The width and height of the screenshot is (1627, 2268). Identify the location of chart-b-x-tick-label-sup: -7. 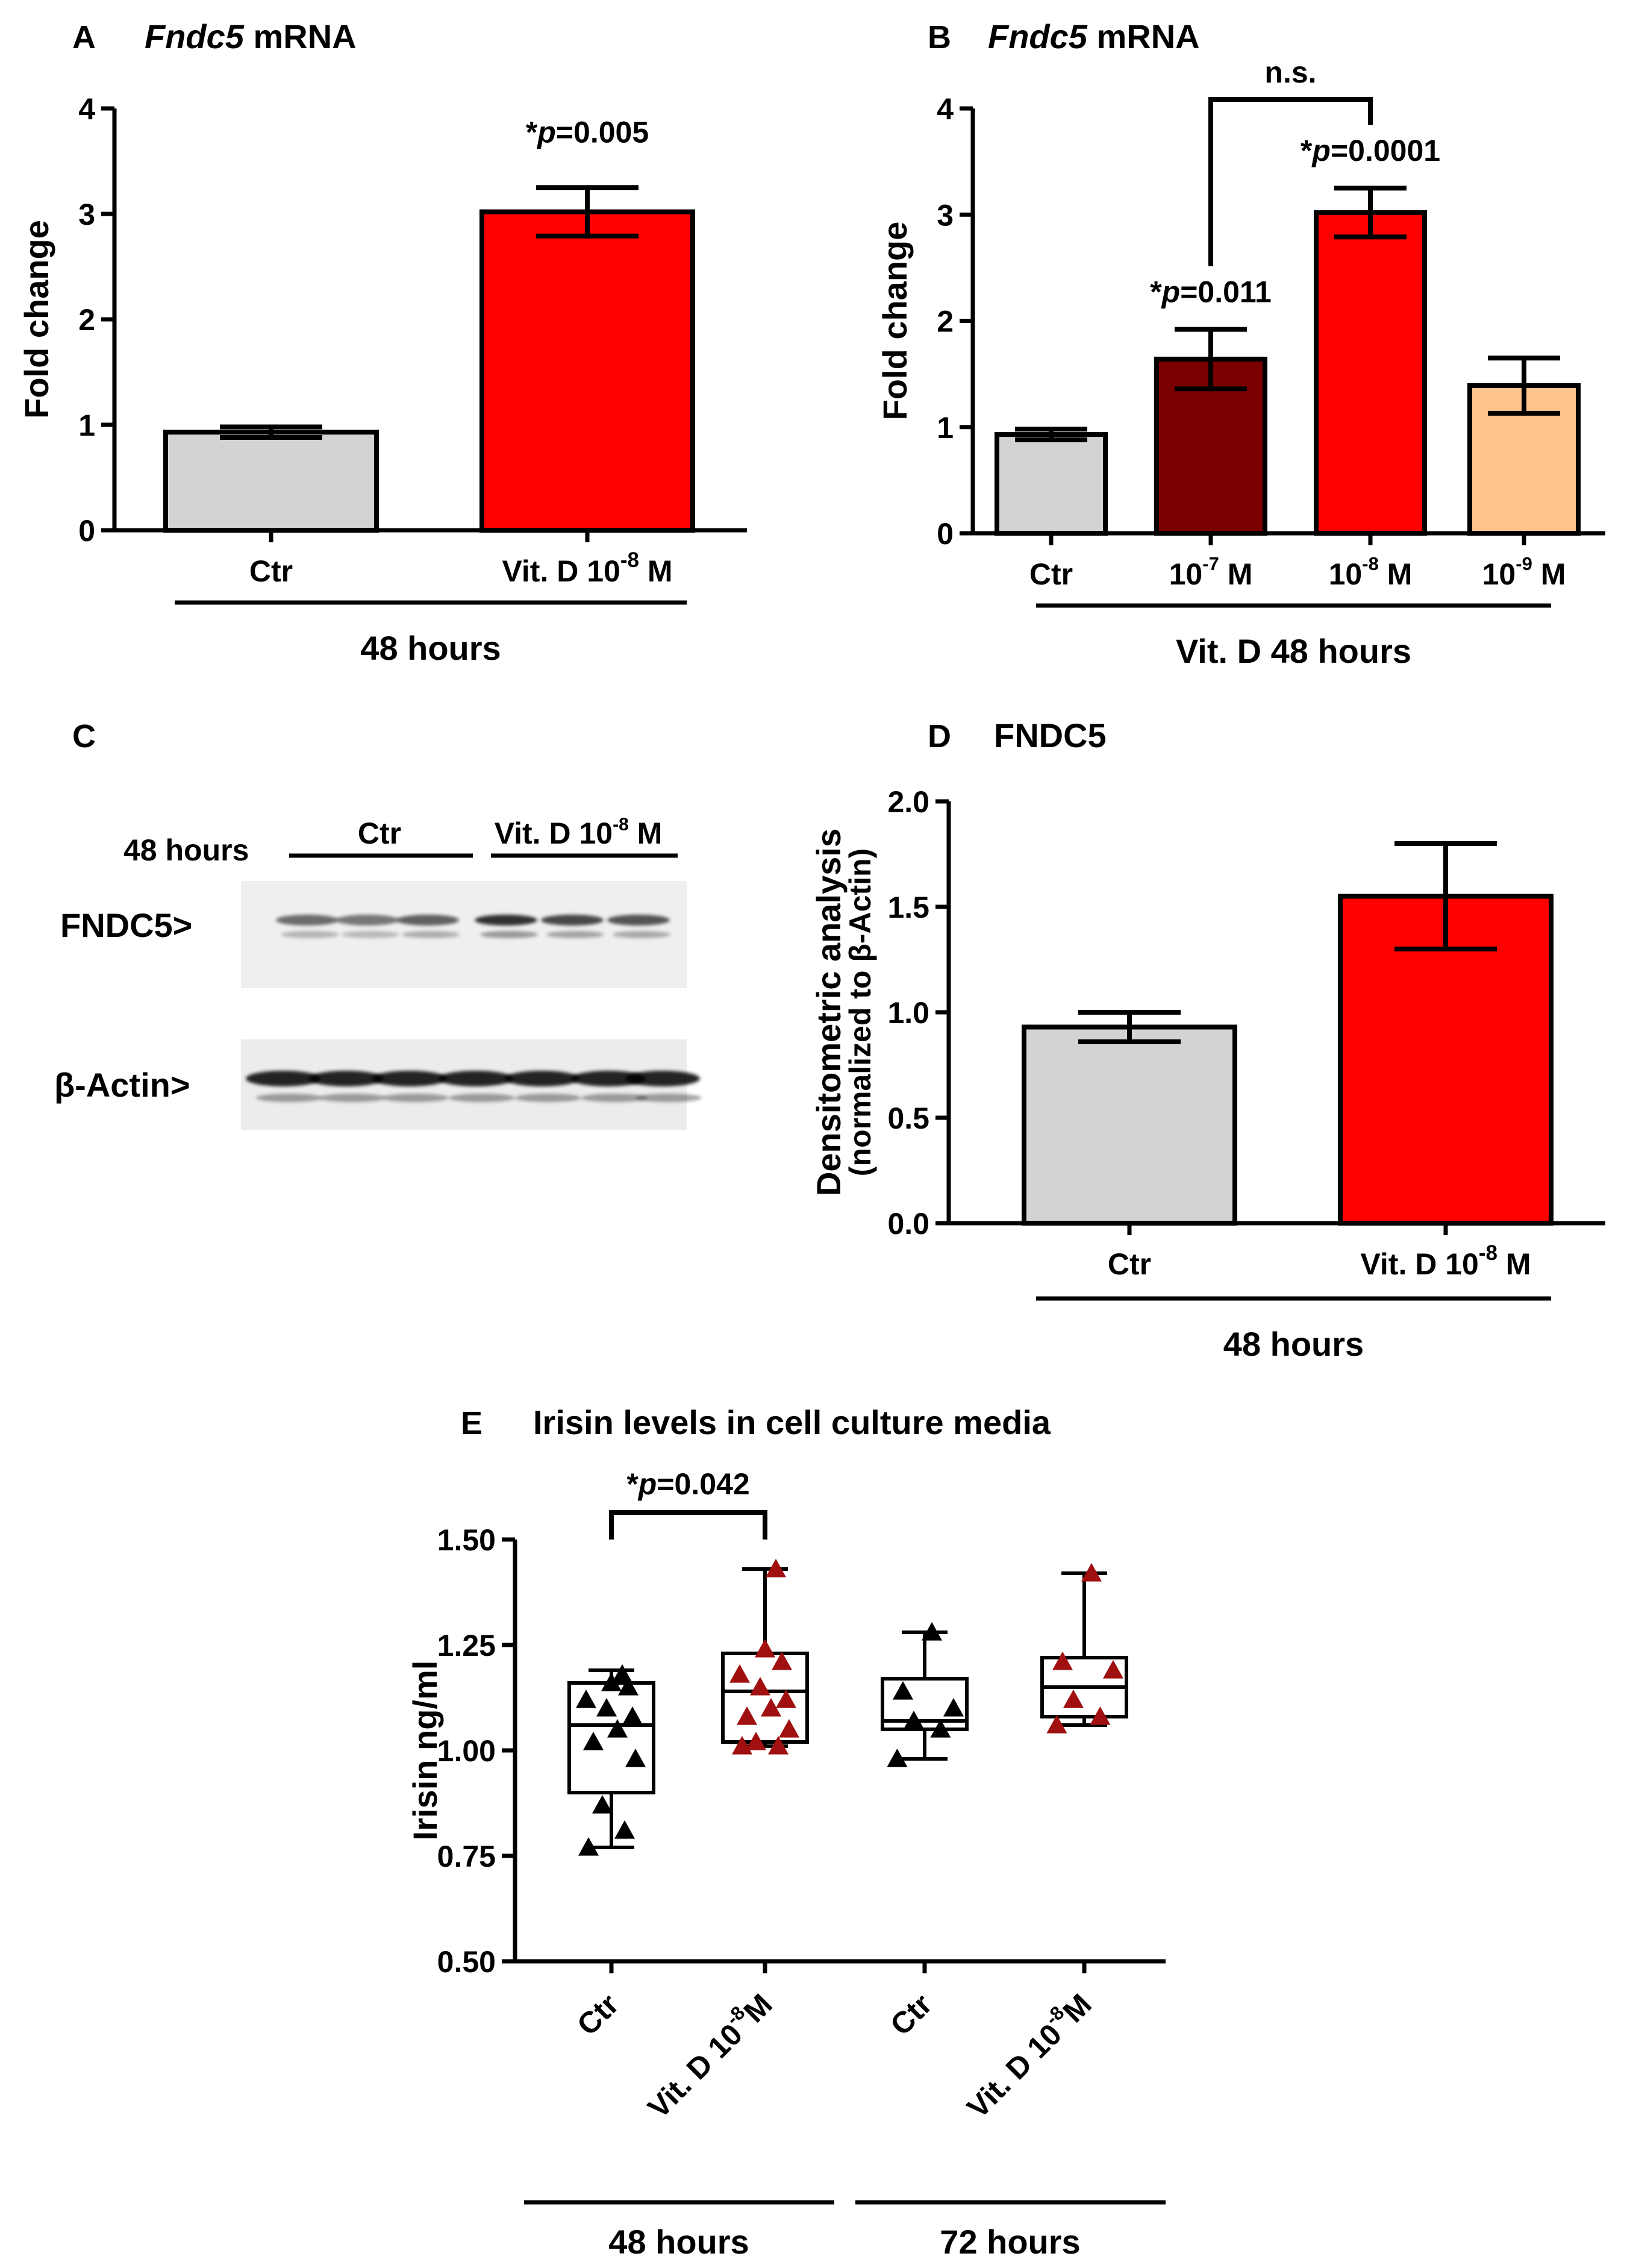
(1211, 563).